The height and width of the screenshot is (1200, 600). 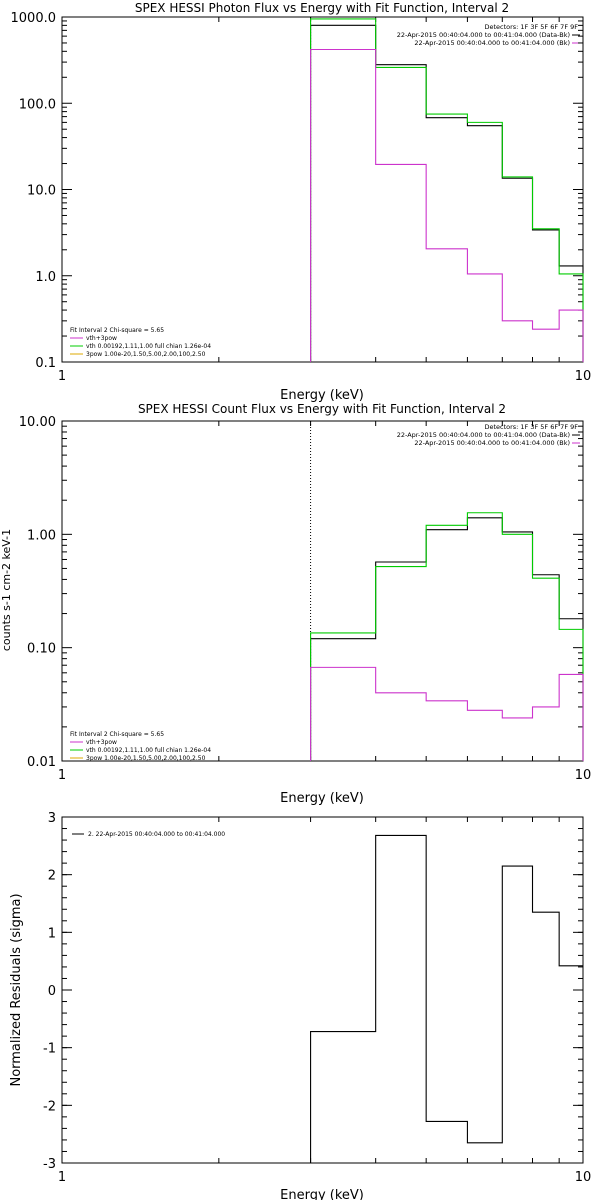 I want to click on y-tick-label: 1.0, so click(x=45, y=277).